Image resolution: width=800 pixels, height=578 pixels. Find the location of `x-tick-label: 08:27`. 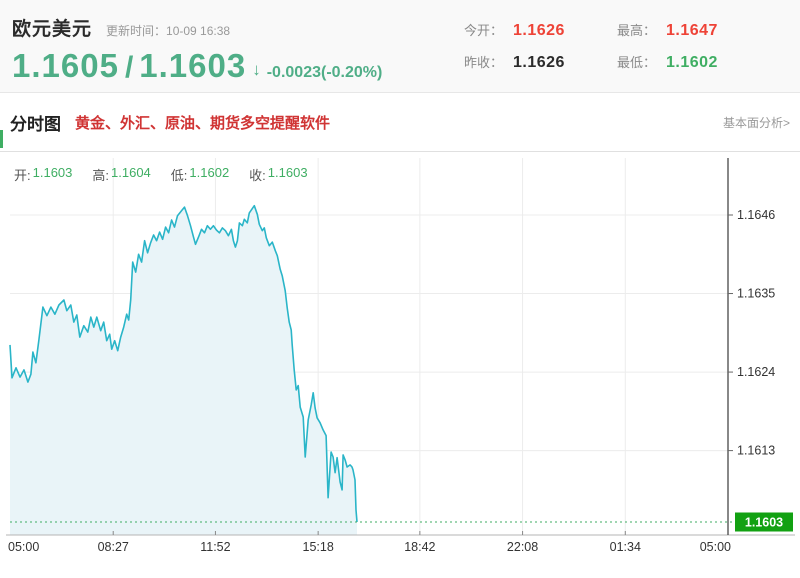

x-tick-label: 08:27 is located at coordinates (113, 547).